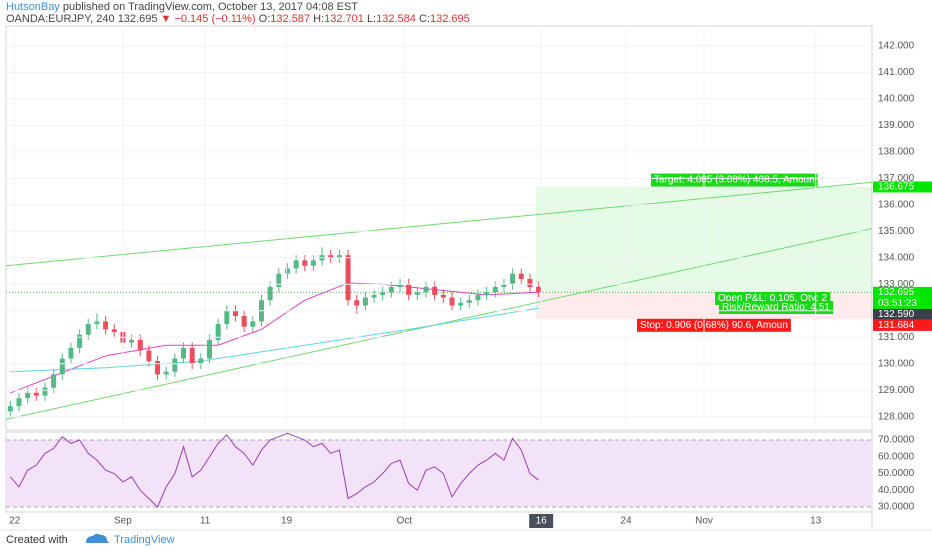 This screenshot has width=932, height=550. I want to click on y-tick-label: 138.000, so click(896, 151).